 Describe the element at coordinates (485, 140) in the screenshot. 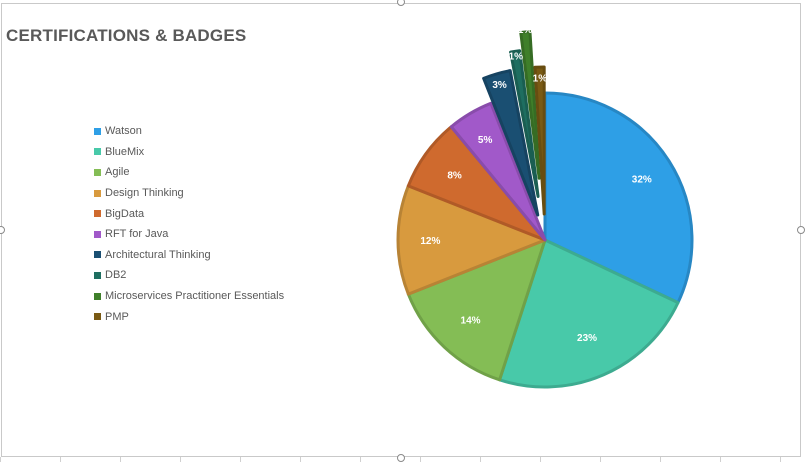

I see `data-label-rft-for-java: 5%` at that location.